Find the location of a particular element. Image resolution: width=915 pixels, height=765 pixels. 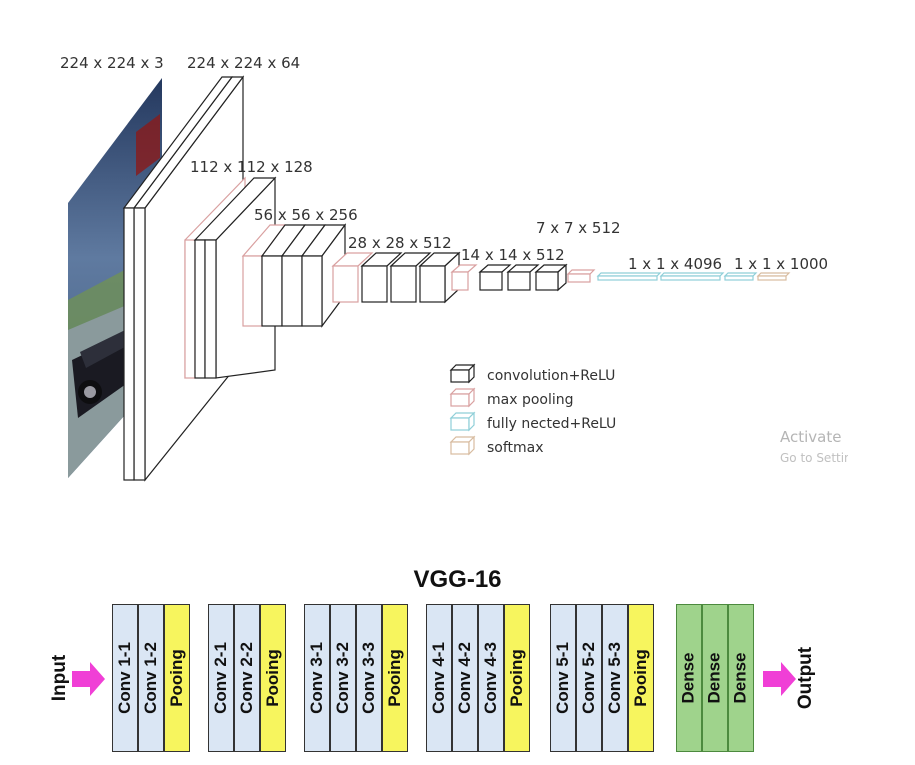

dim-label-conv1: 224 x 224 x 64 is located at coordinates (244, 63).